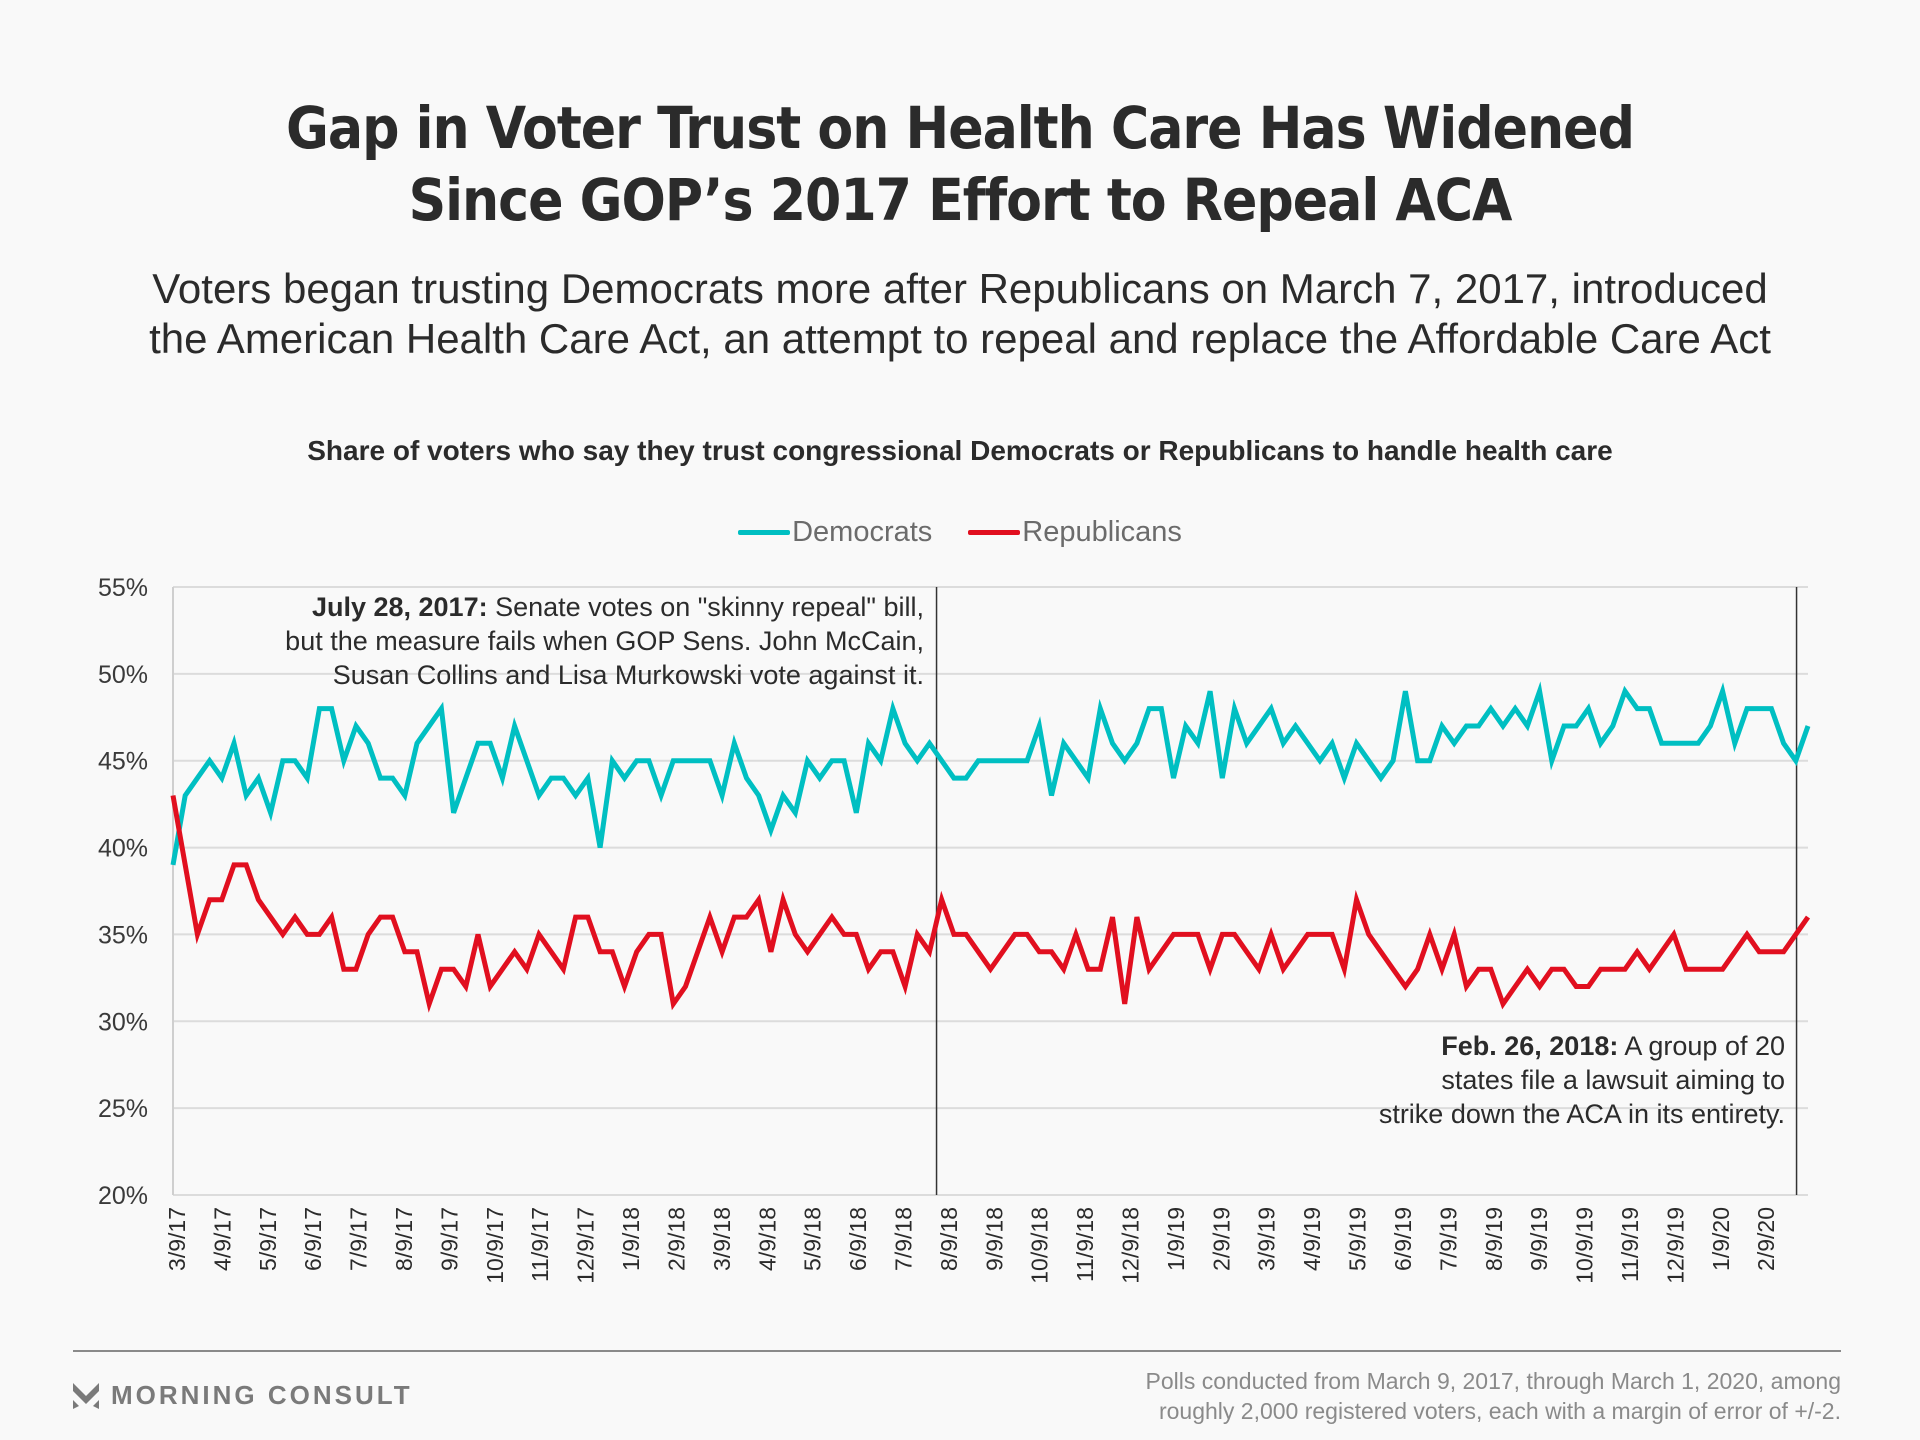 Image resolution: width=1920 pixels, height=1440 pixels. Describe the element at coordinates (1102, 532) in the screenshot. I see `legend-label-republicans: Republicans` at that location.